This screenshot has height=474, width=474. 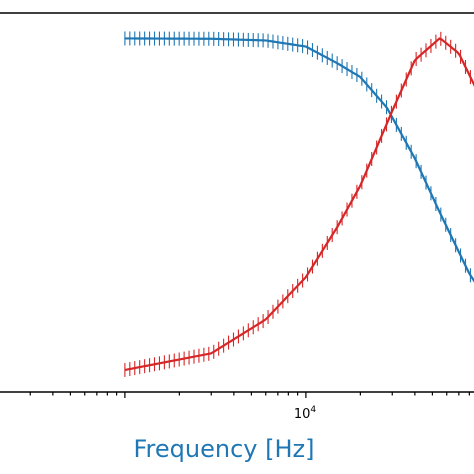 I want to click on x-axis-ticks, so click(x=249, y=395).